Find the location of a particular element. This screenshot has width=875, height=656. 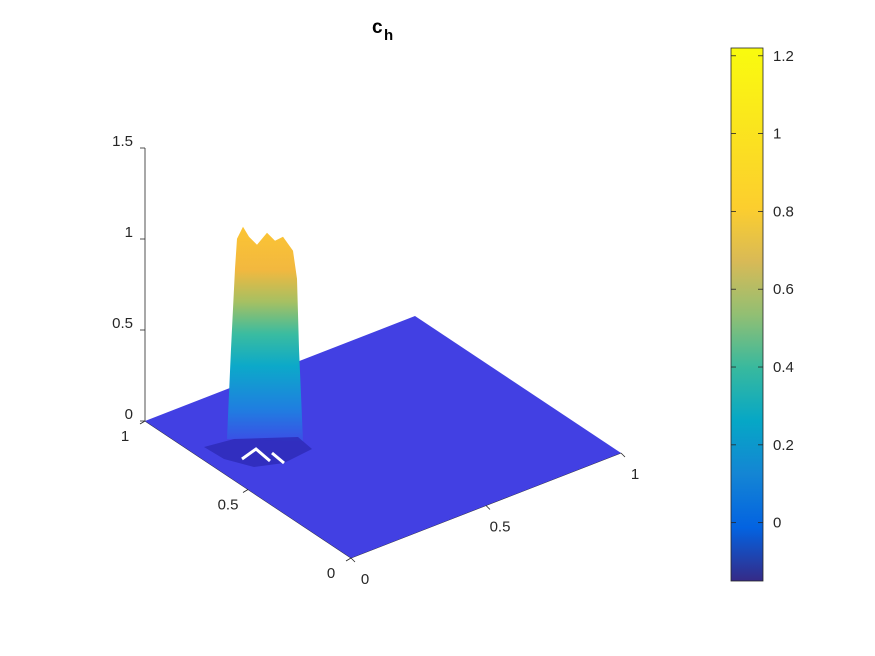

y-tick-label: 0.5 is located at coordinates (228, 505).